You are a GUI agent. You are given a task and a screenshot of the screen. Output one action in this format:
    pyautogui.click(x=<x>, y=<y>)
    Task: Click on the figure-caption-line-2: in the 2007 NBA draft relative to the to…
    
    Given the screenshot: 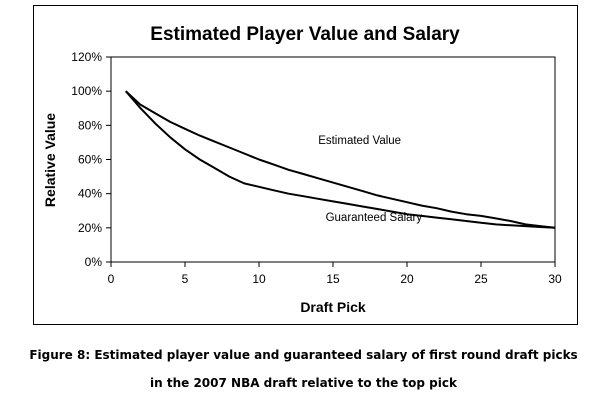 What is the action you would take?
    pyautogui.click(x=303, y=383)
    